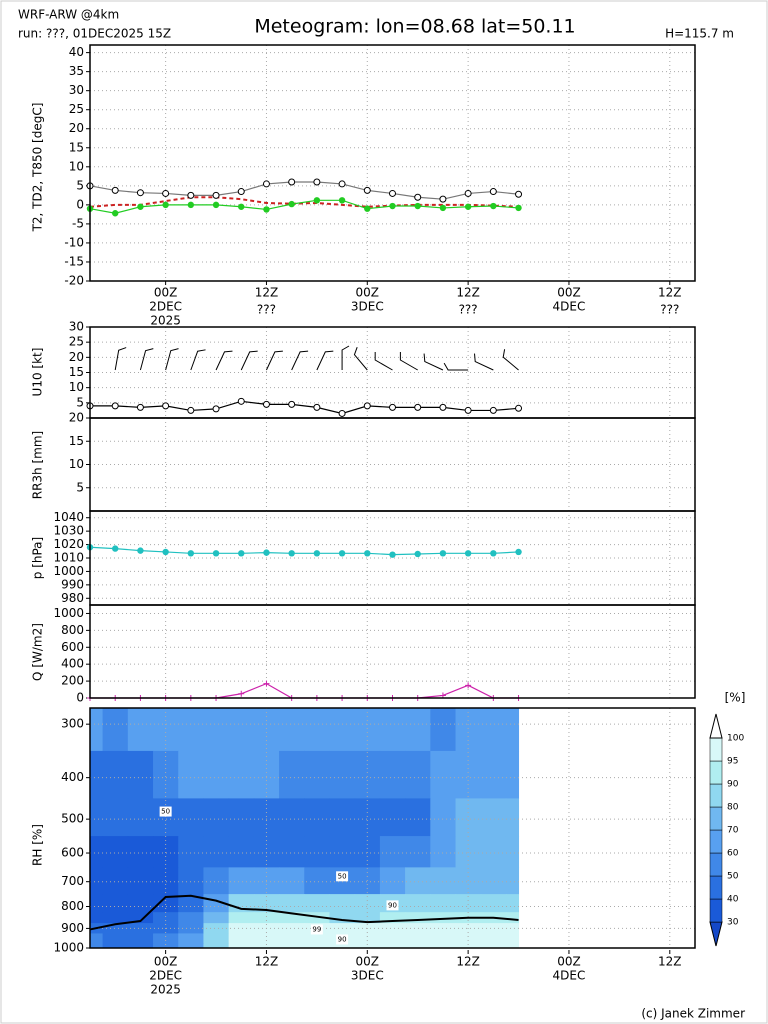 Image resolution: width=768 pixels, height=1024 pixels. I want to click on contour-label-box, so click(316, 929).